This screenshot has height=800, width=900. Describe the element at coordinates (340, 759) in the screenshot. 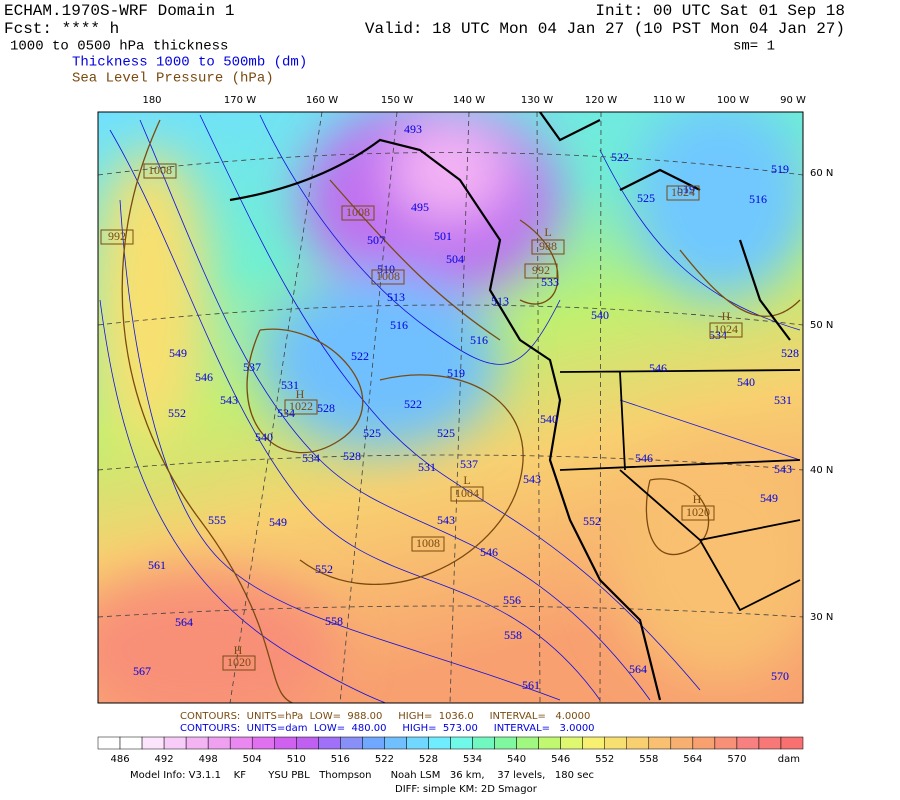

I see `colorbar-label: 516` at that location.